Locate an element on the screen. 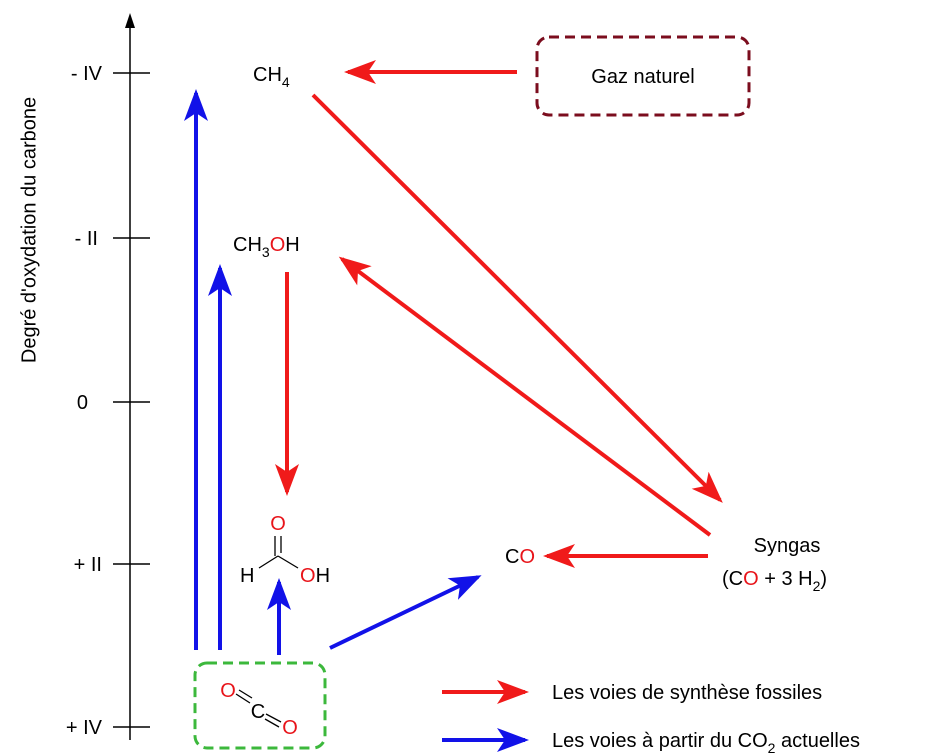 The height and width of the screenshot is (756, 947). ch4: CH4 is located at coordinates (271, 77).